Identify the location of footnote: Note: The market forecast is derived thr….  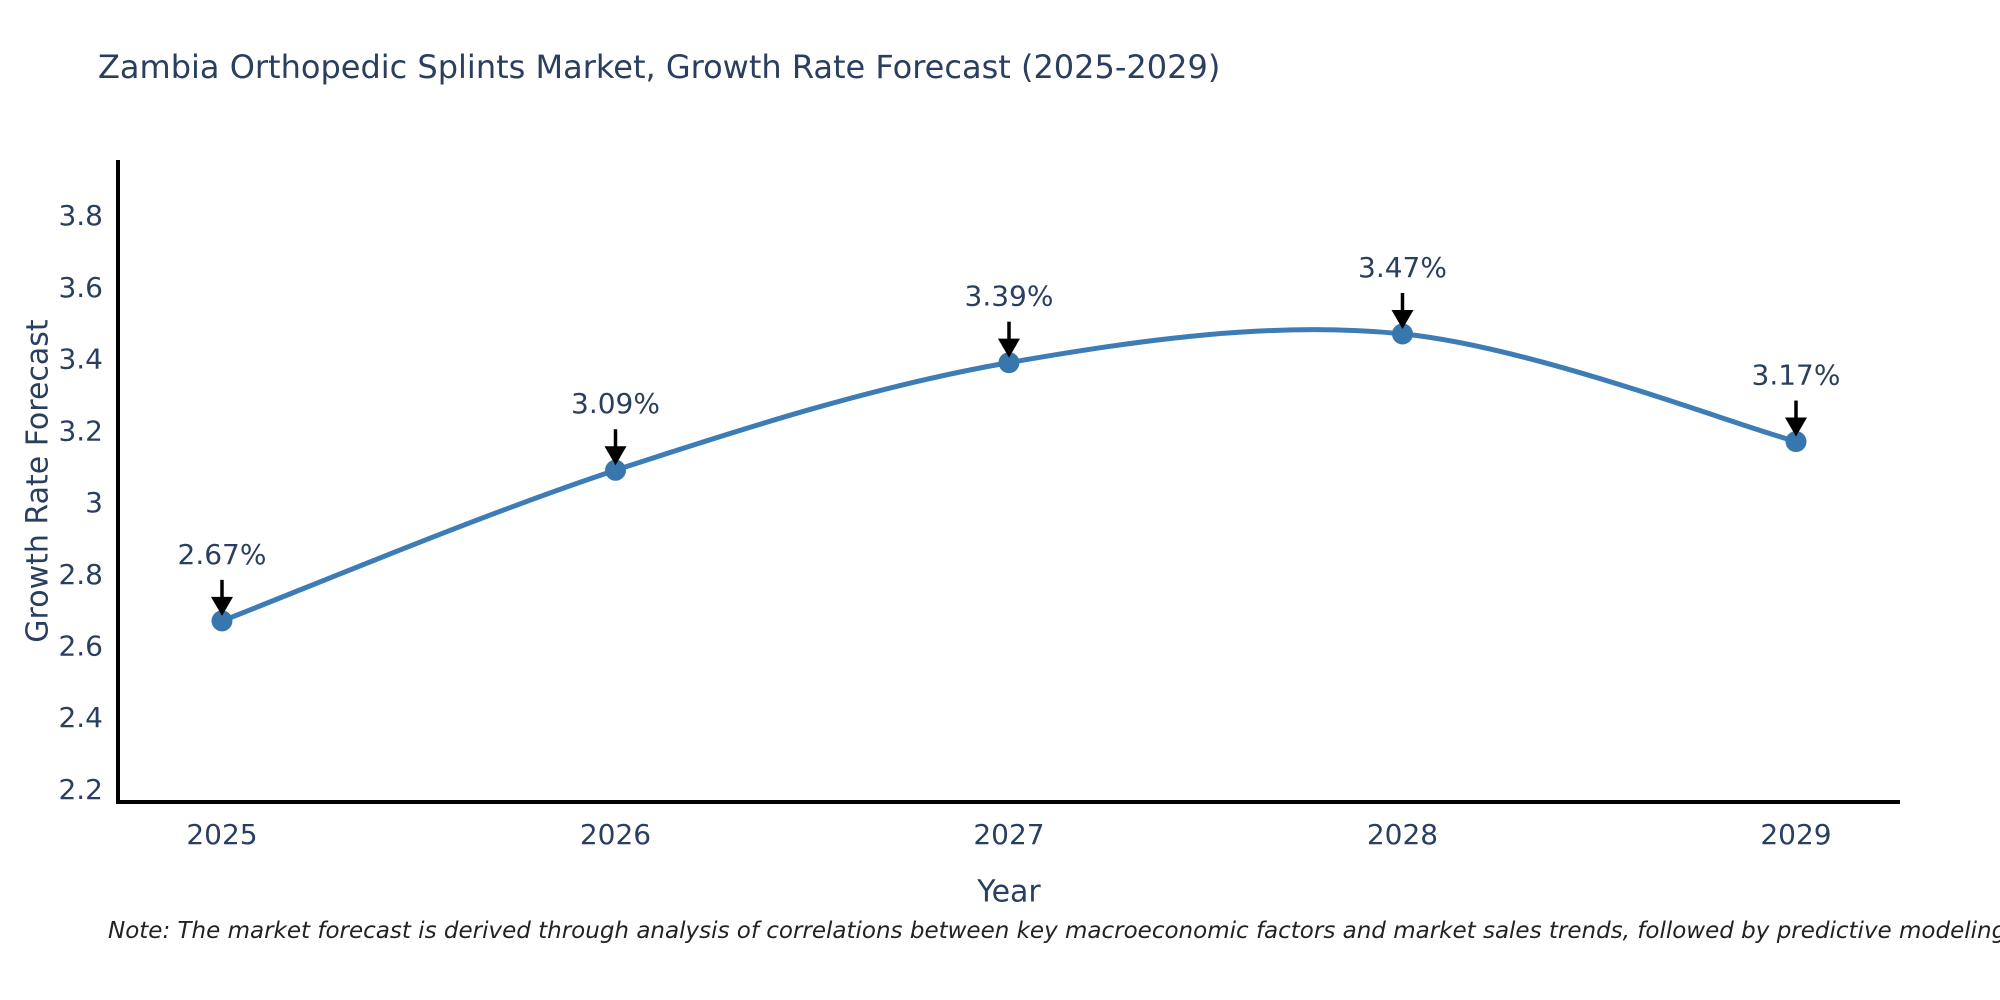
(1054, 931).